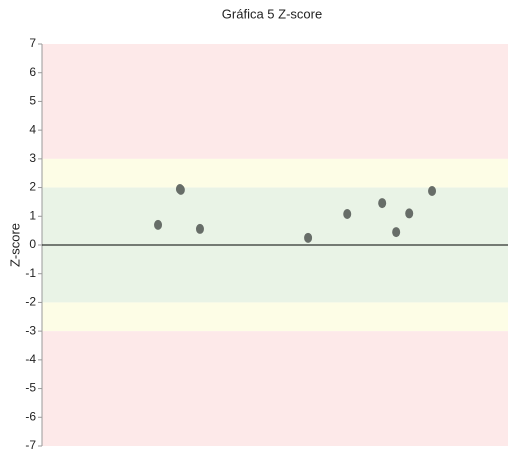 This screenshot has height=449, width=508. I want to click on y-axis-label: Z-score, so click(14, 245).